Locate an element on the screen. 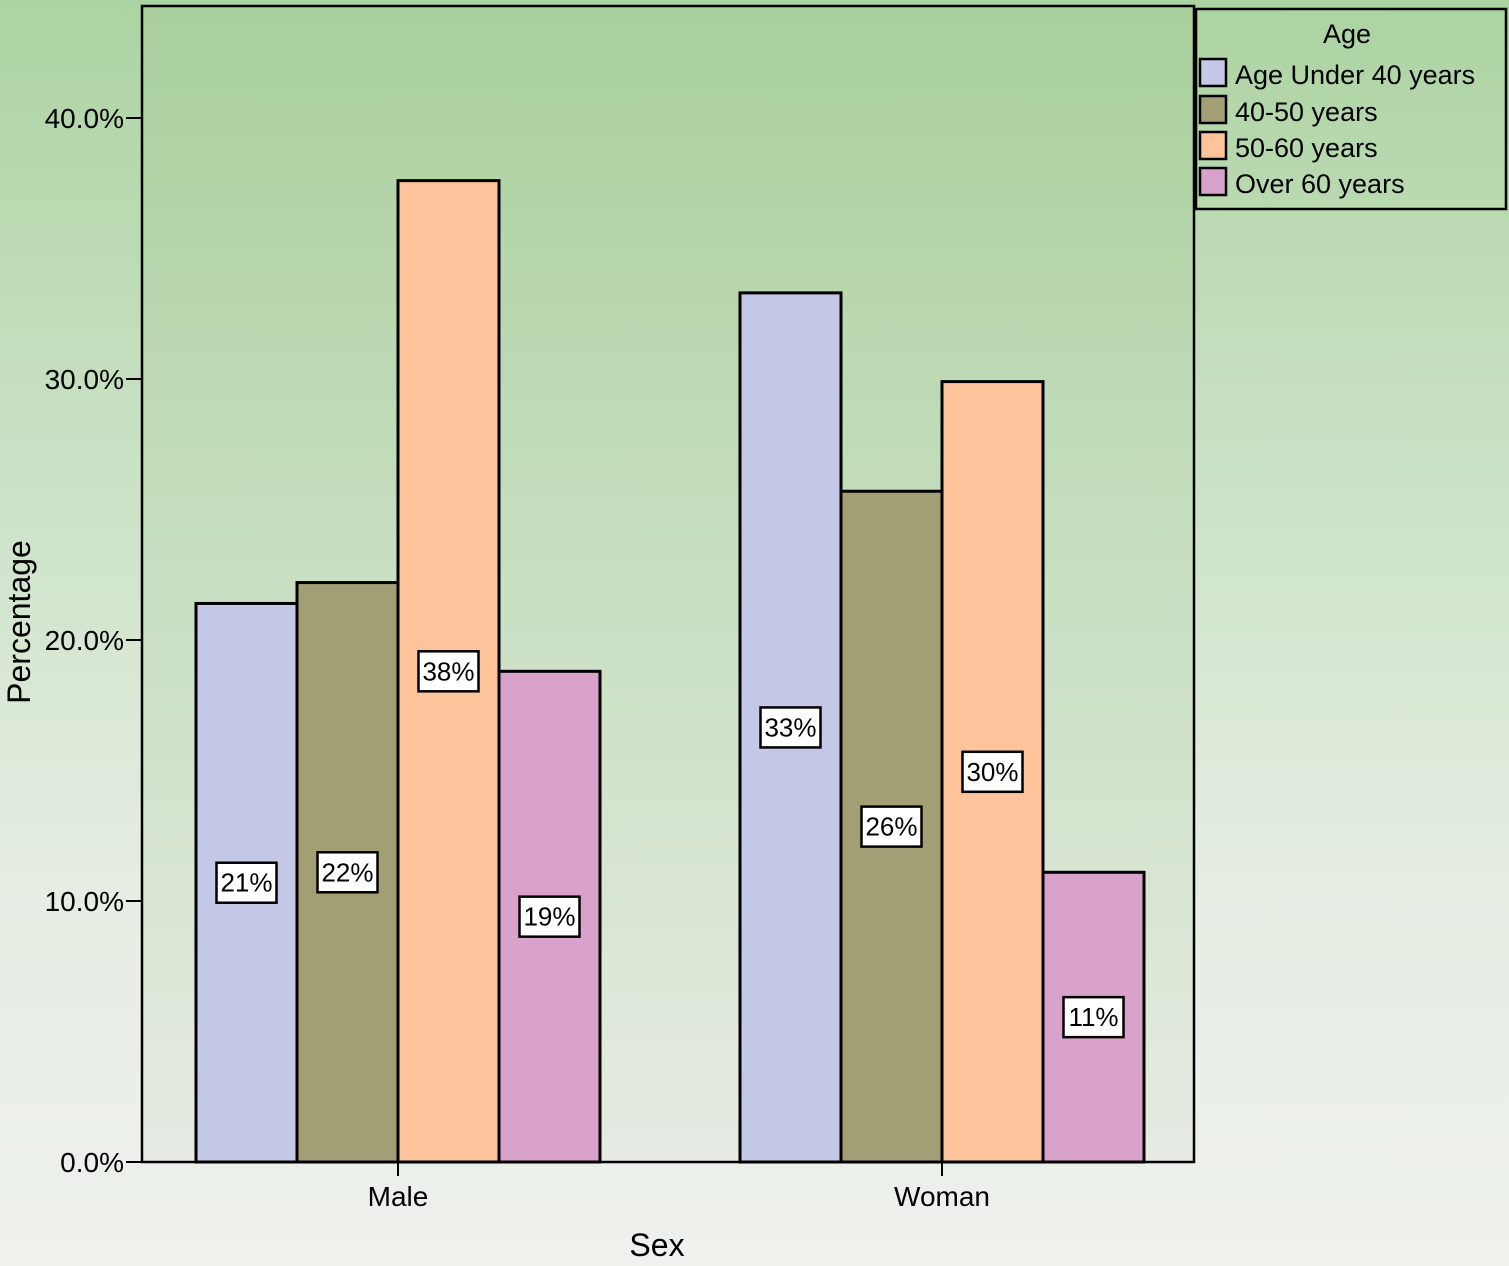 The height and width of the screenshot is (1266, 1509). legend-label-0: Age Under 40 years is located at coordinates (1355, 75).